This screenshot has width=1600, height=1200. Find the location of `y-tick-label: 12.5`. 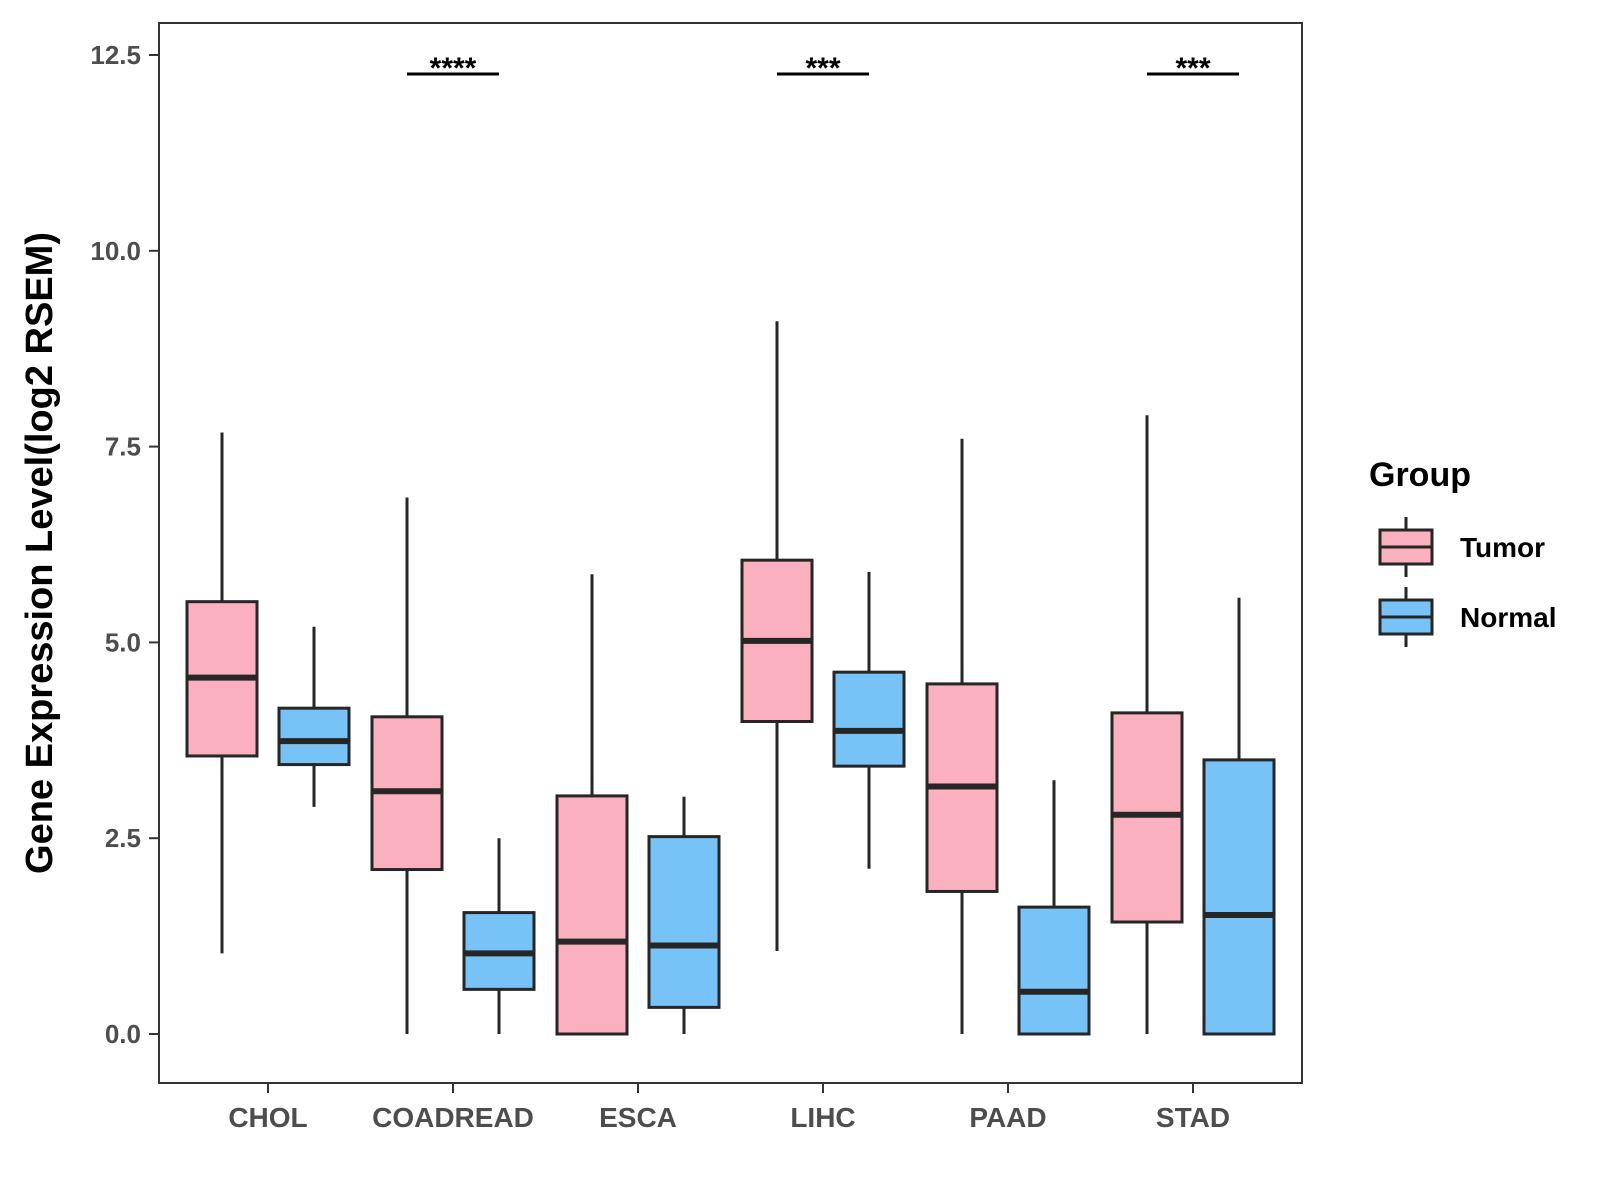

y-tick-label: 12.5 is located at coordinates (115, 55).